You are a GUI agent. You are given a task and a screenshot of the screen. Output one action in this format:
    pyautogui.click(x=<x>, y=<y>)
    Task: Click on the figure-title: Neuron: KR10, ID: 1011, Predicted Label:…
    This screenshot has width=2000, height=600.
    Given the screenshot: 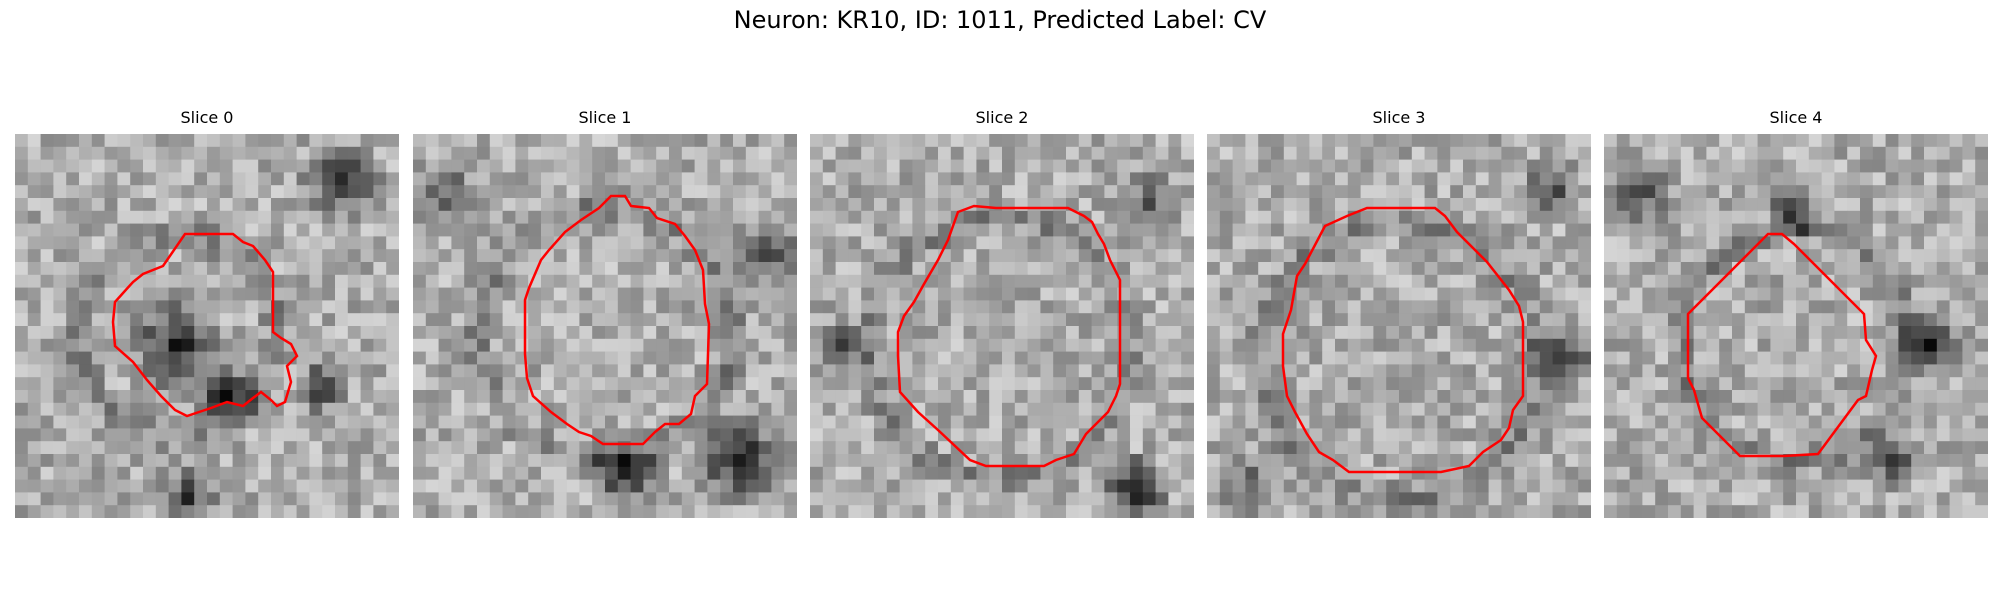 What is the action you would take?
    pyautogui.click(x=1000, y=20)
    